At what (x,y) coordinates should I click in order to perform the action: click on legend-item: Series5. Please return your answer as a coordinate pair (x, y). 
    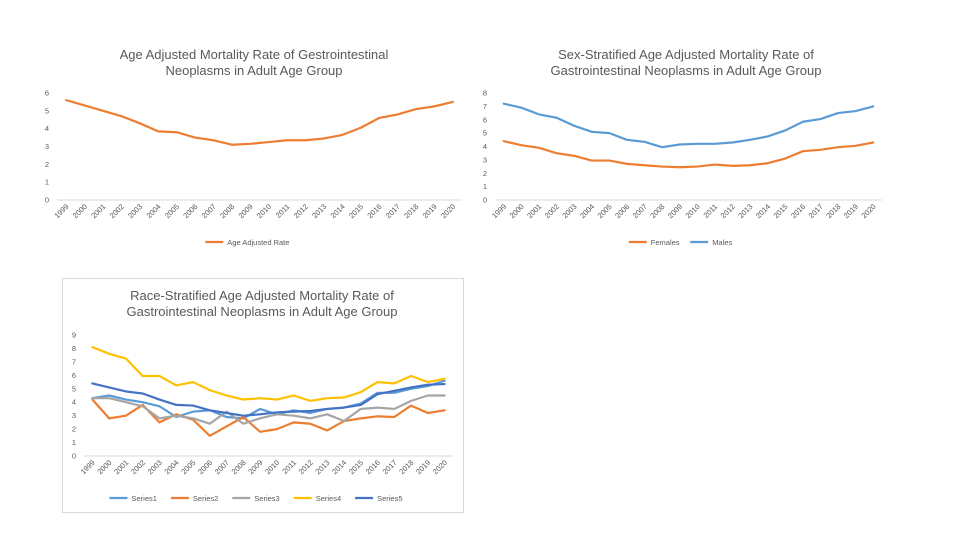
    Looking at the image, I should click on (379, 498).